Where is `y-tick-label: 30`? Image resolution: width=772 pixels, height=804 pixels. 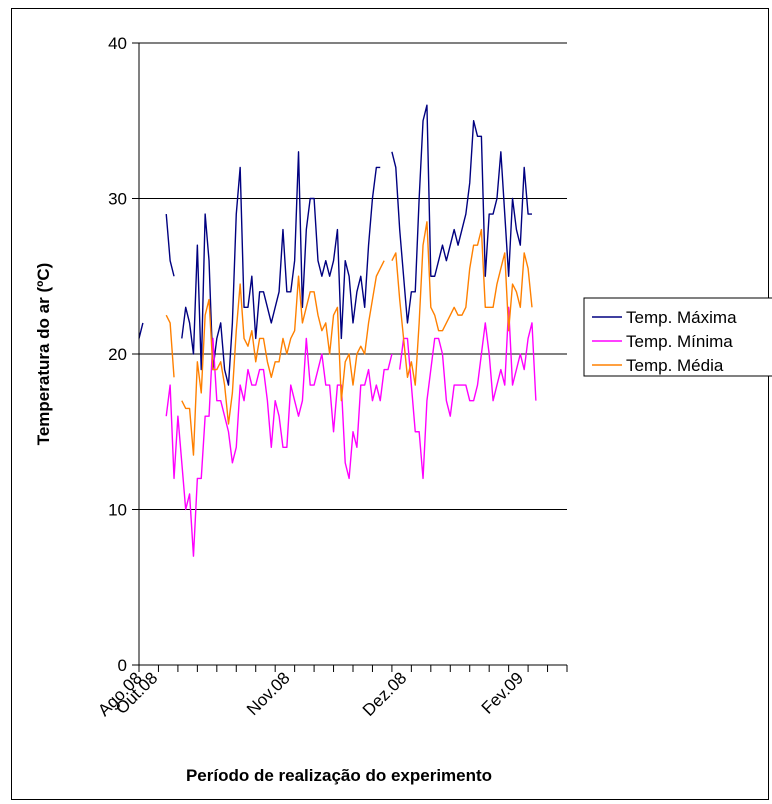 y-tick-label: 30 is located at coordinates (117, 199).